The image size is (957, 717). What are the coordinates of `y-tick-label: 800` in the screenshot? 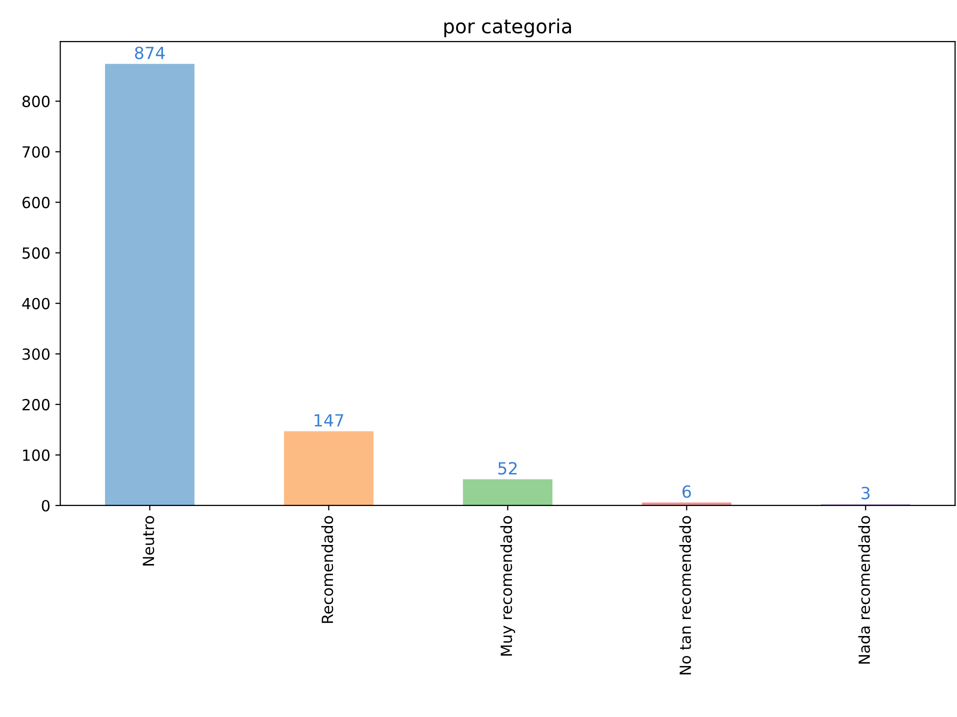 It's located at (36, 102).